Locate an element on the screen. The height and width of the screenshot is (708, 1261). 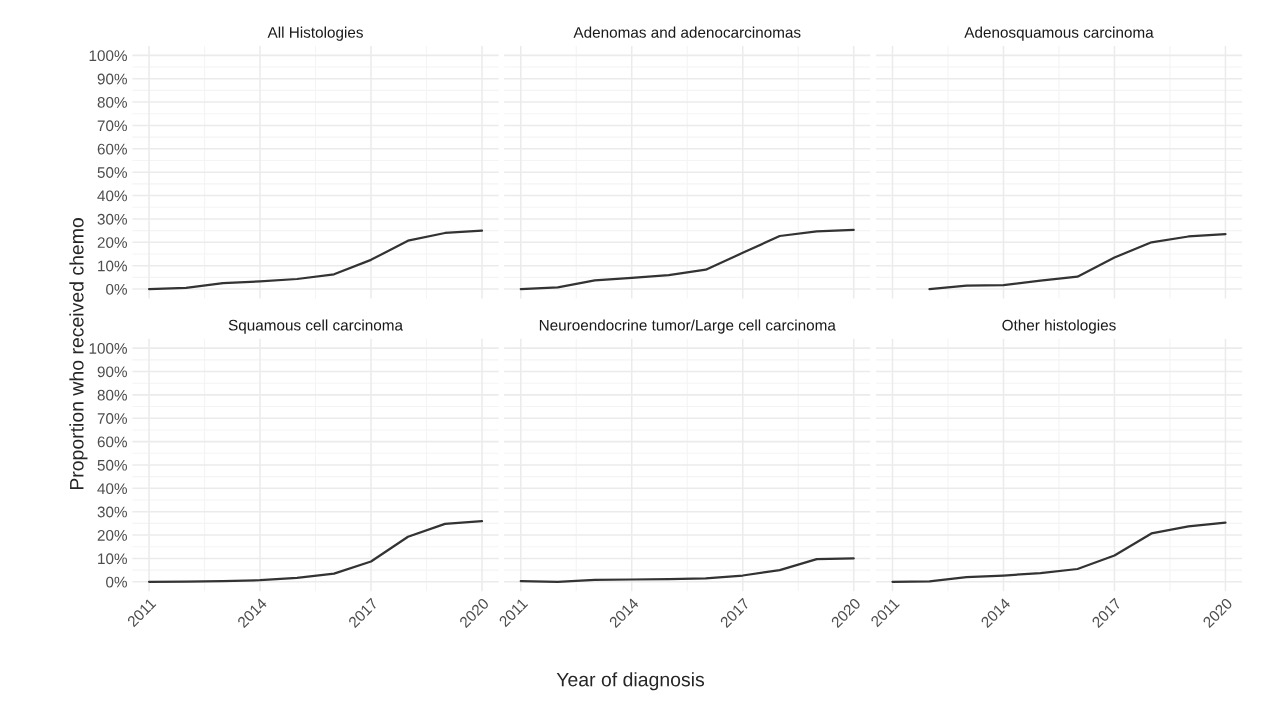
chart-title: All Histologies is located at coordinates (315, 33).